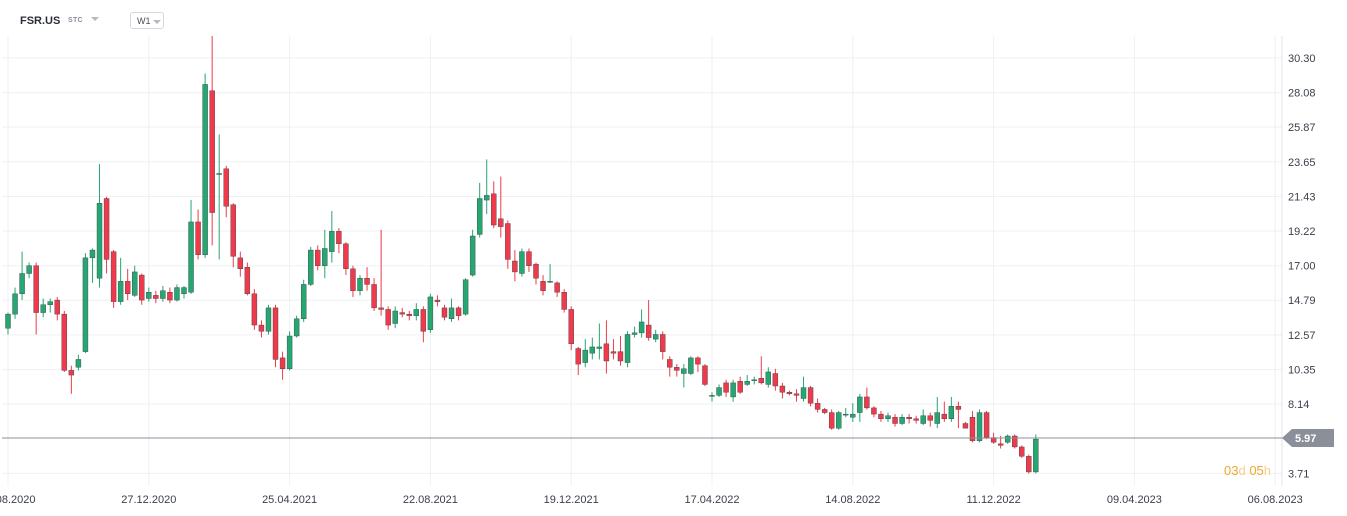 The image size is (1347, 516). I want to click on y-tick-label: 17.00, so click(1302, 267).